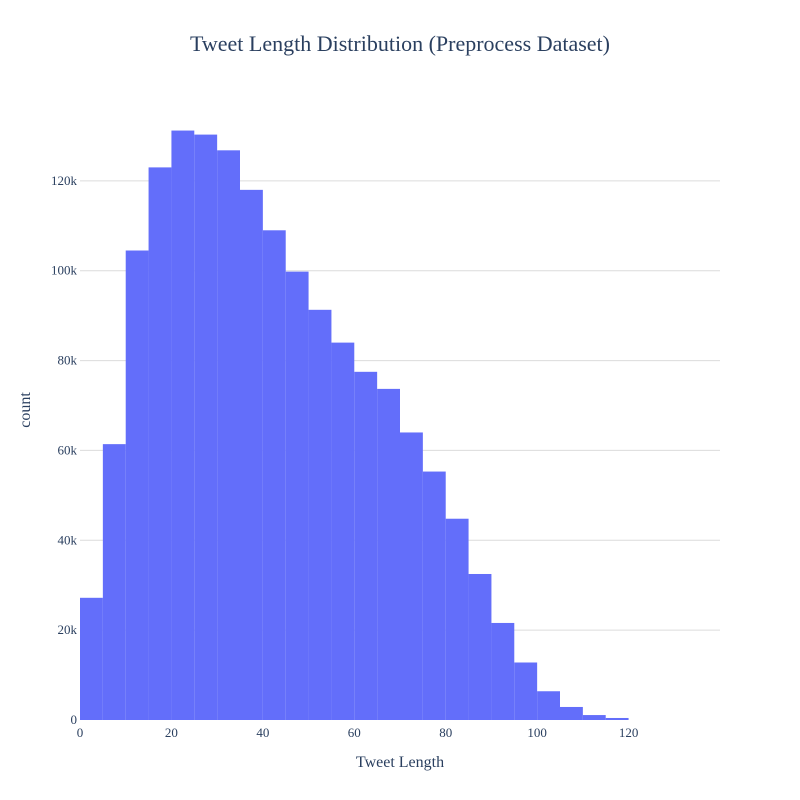 This screenshot has width=800, height=800. What do you see at coordinates (262, 732) in the screenshot?
I see `x-tick-label: 40` at bounding box center [262, 732].